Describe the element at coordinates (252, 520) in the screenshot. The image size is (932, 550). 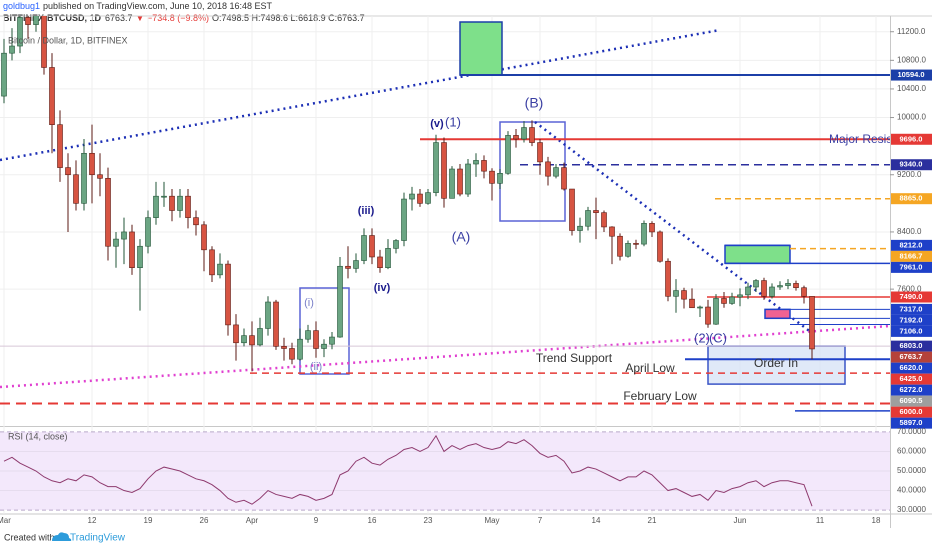
I see `x-tick-label: Apr` at that location.